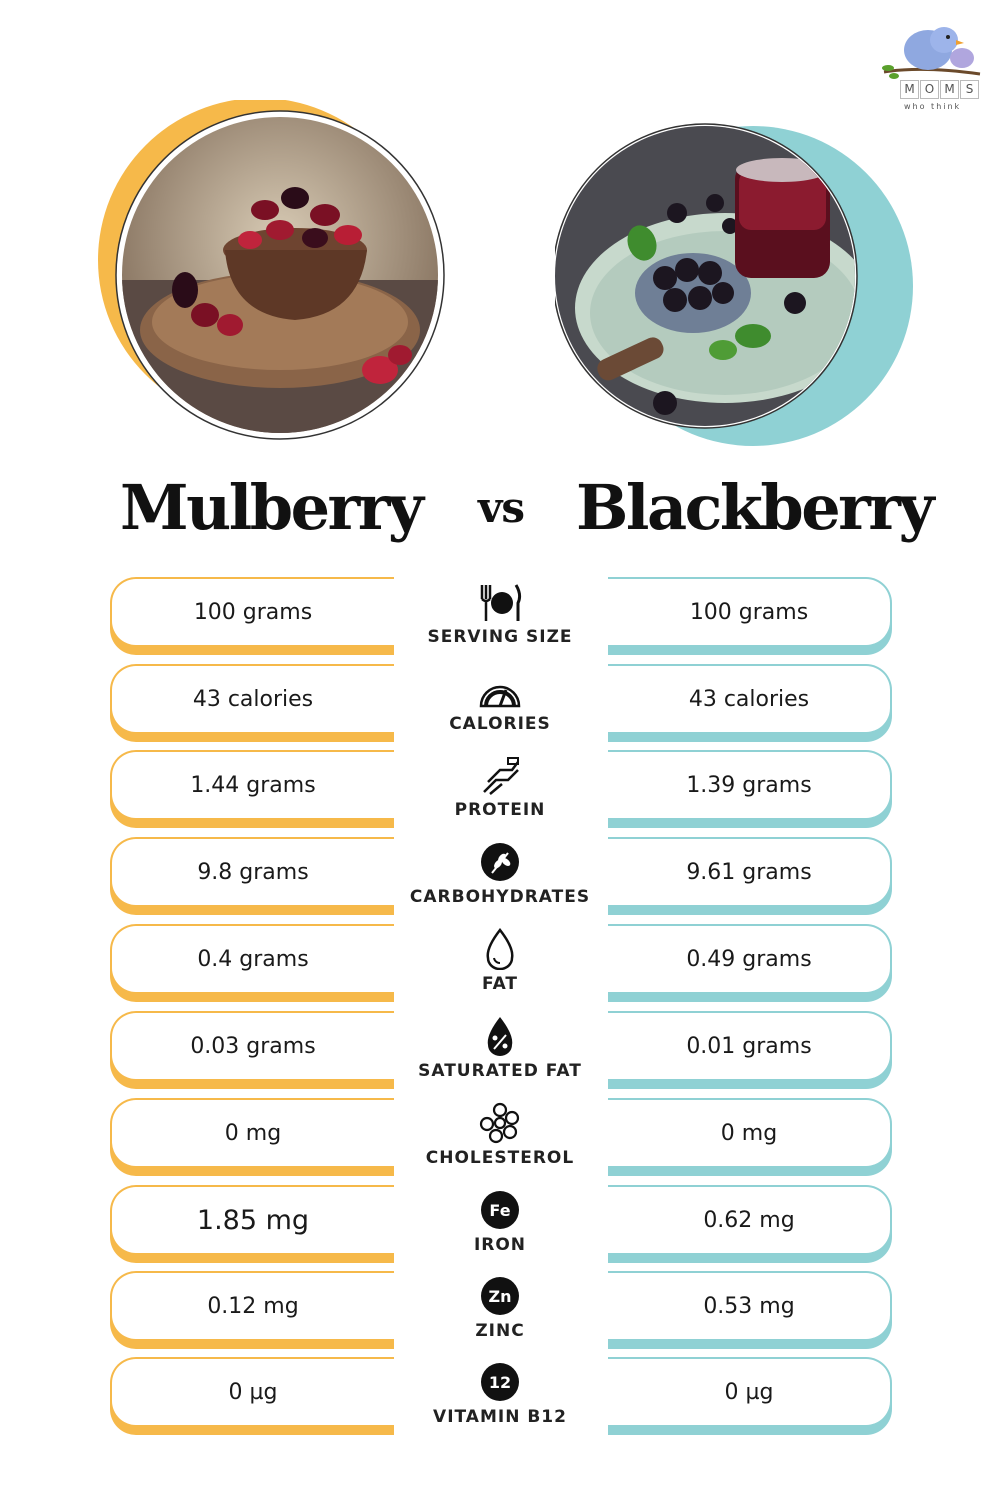 Image resolution: width=1000 pixels, height=1500 pixels. I want to click on left-title: Mulberry, so click(272, 507).